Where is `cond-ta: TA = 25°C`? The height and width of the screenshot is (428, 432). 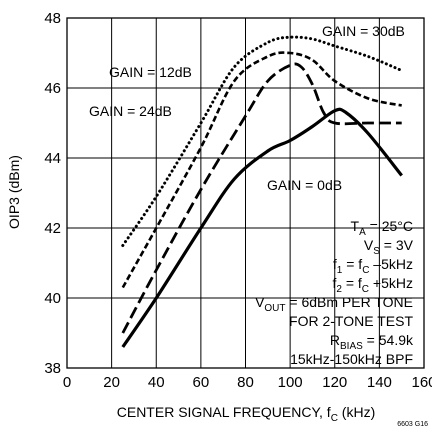 cond-ta: TA = 25°C is located at coordinates (382, 228).